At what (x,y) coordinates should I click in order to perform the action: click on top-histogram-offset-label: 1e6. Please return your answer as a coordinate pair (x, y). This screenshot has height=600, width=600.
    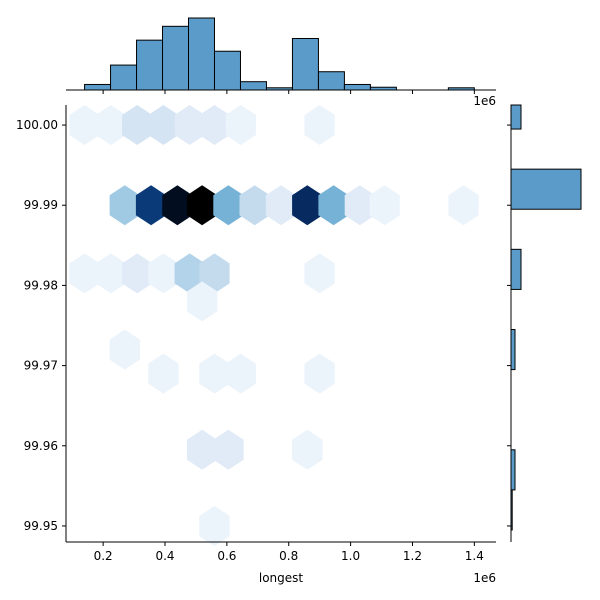
    Looking at the image, I should click on (484, 101).